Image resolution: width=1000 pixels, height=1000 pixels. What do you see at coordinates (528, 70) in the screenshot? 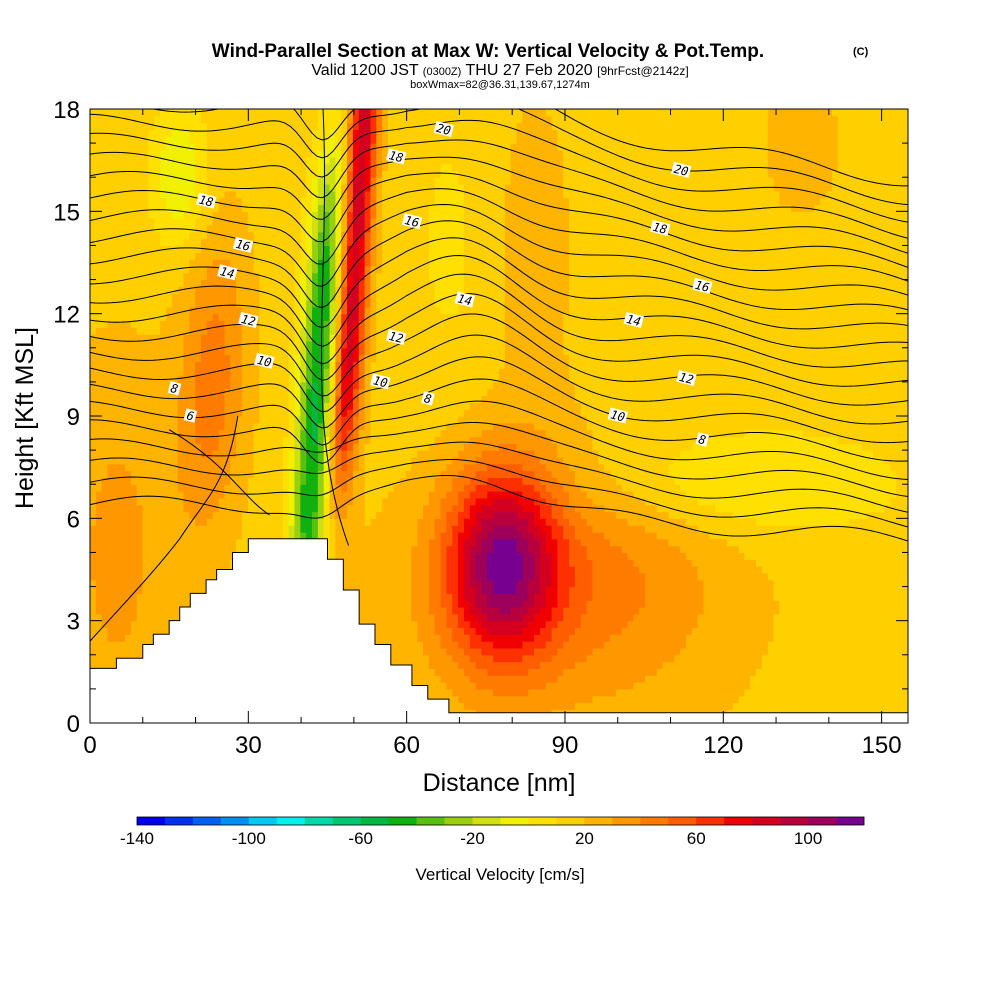
I see `subtitle-date: THU 27 Feb 2020` at bounding box center [528, 70].